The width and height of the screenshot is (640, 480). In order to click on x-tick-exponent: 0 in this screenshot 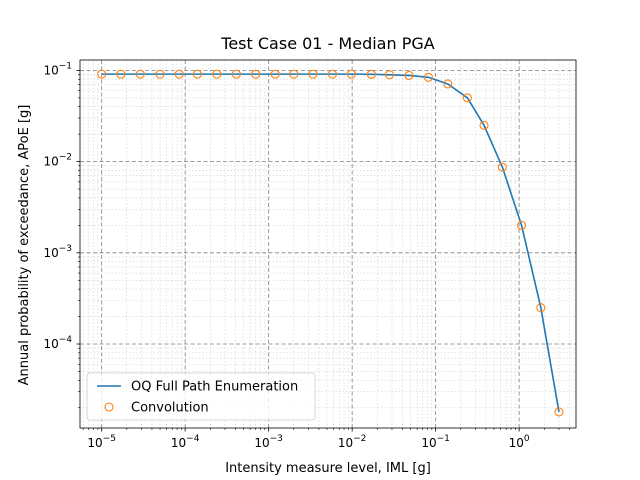, I will do `click(527, 439)`.